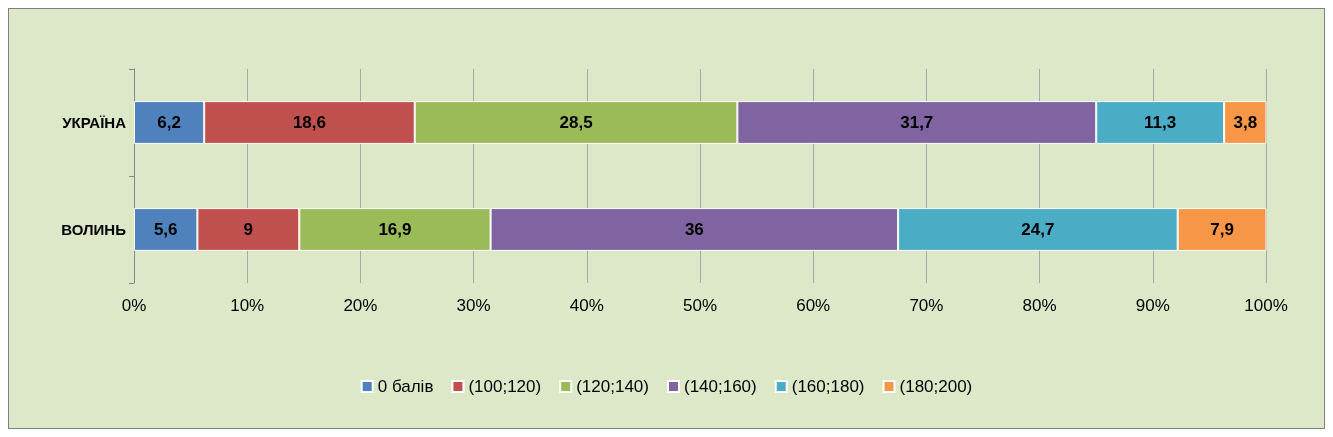 This screenshot has height=437, width=1333. I want to click on x-tick-label: 20%, so click(360, 305).